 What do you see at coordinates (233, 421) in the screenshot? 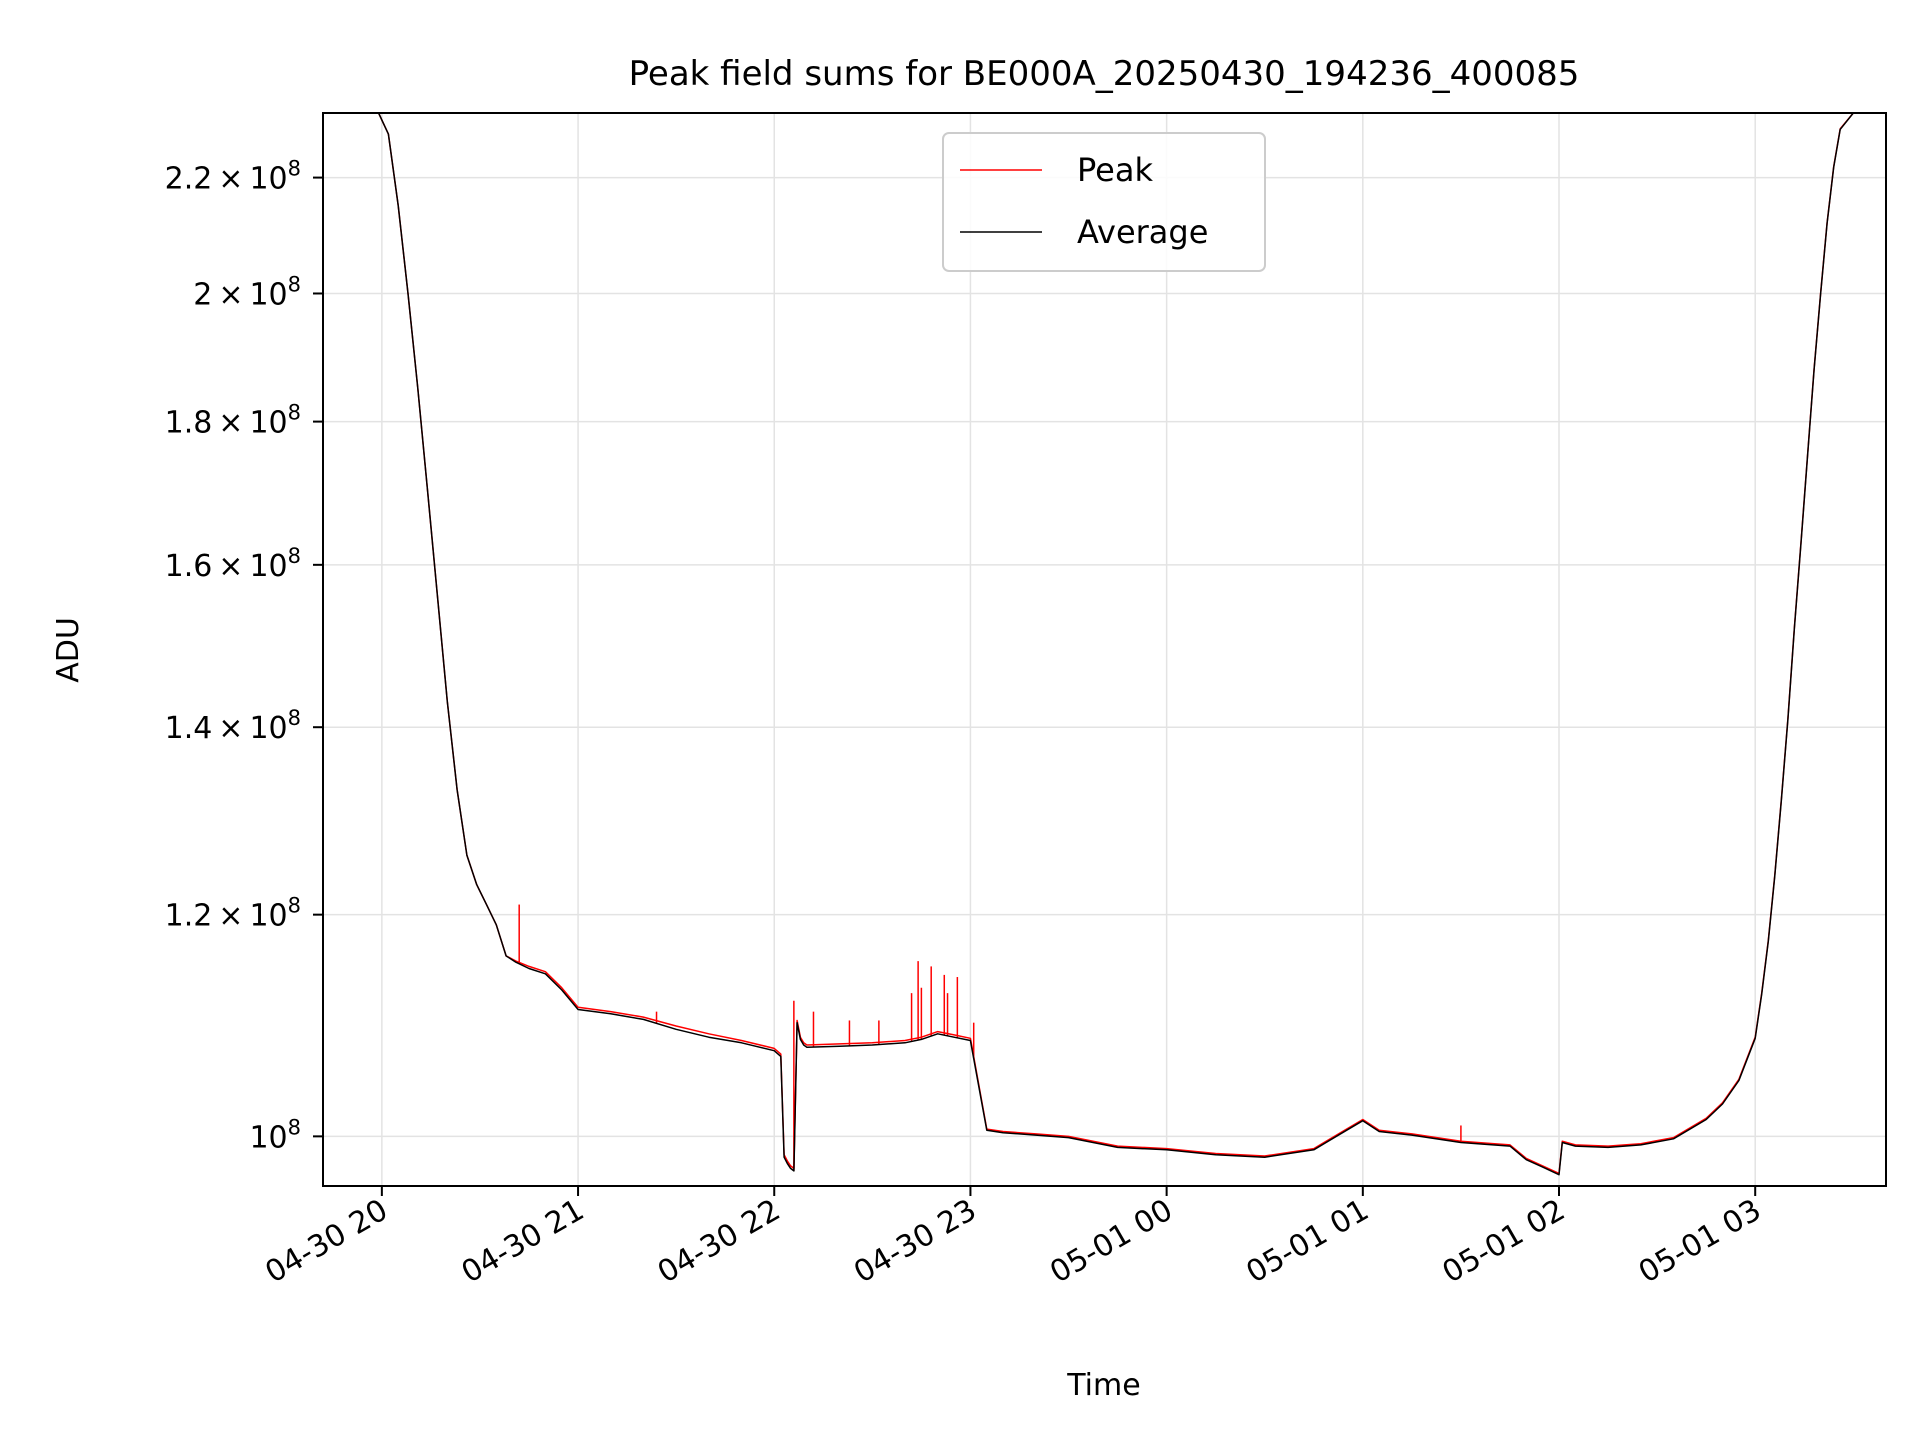
I see `y-tick-label: 1.8 × 108` at bounding box center [233, 421].